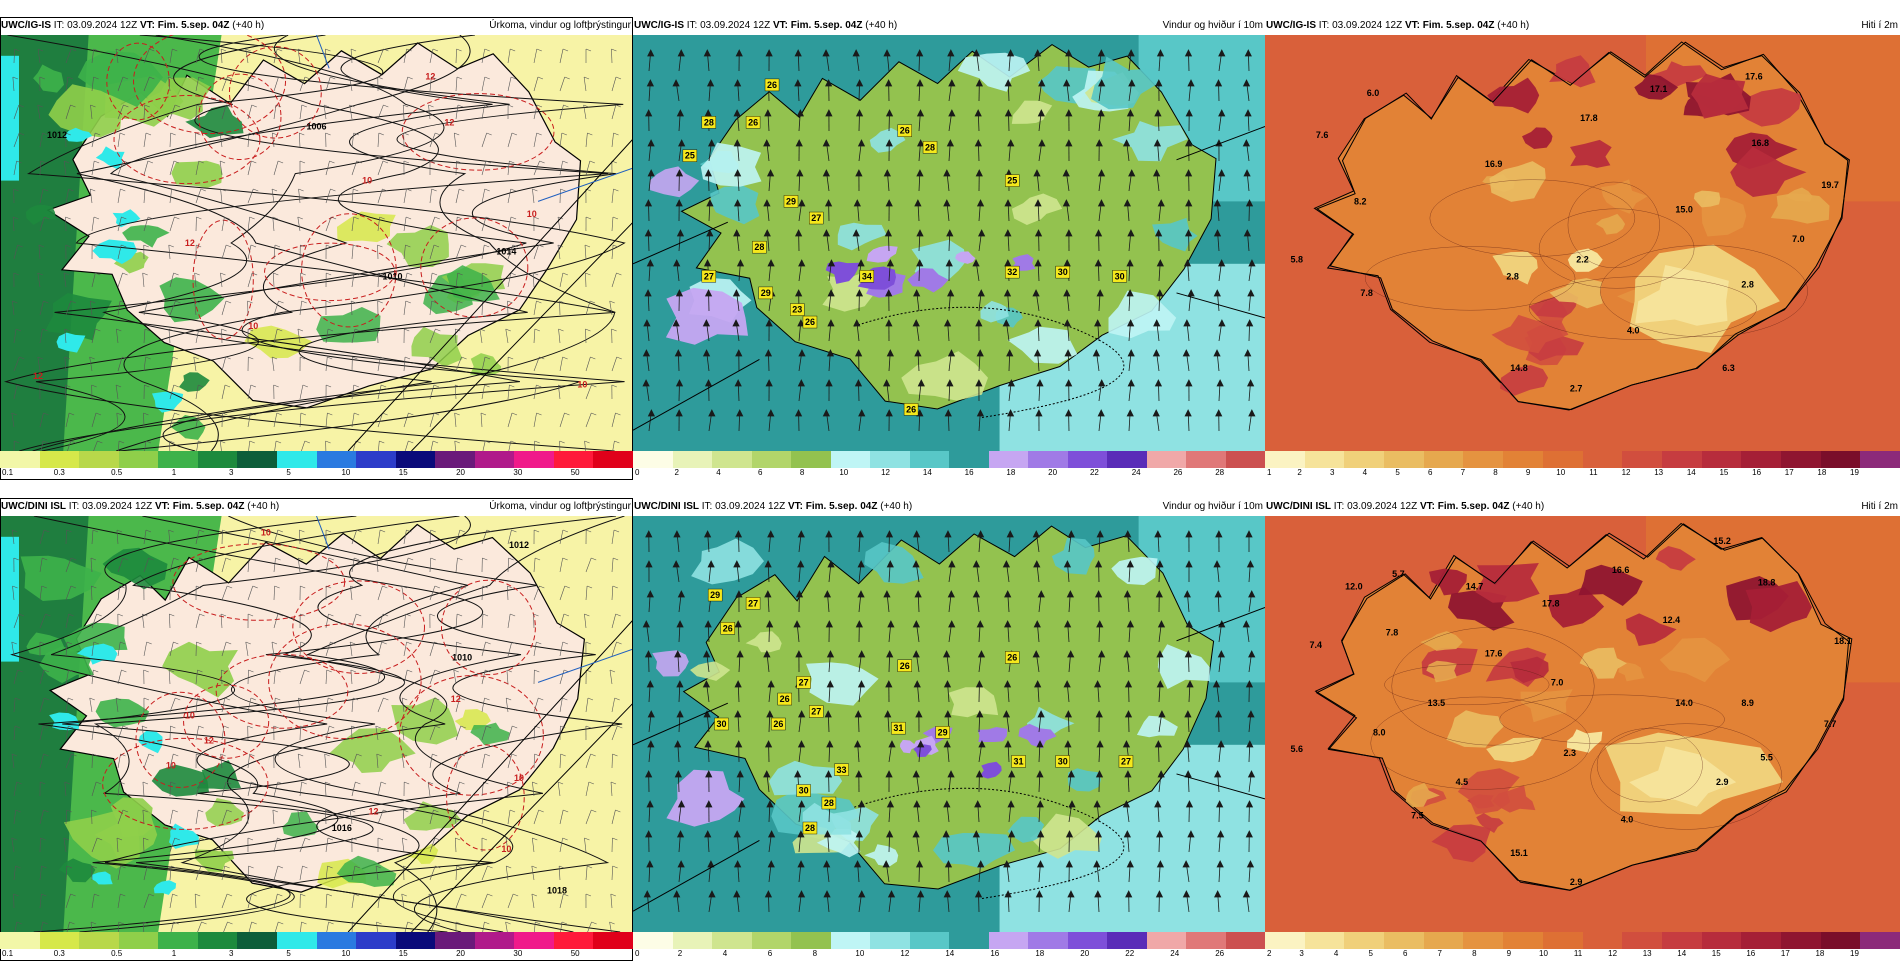  What do you see at coordinates (1722, 541) in the screenshot?
I see `svg-text: 15.2` at bounding box center [1722, 541].